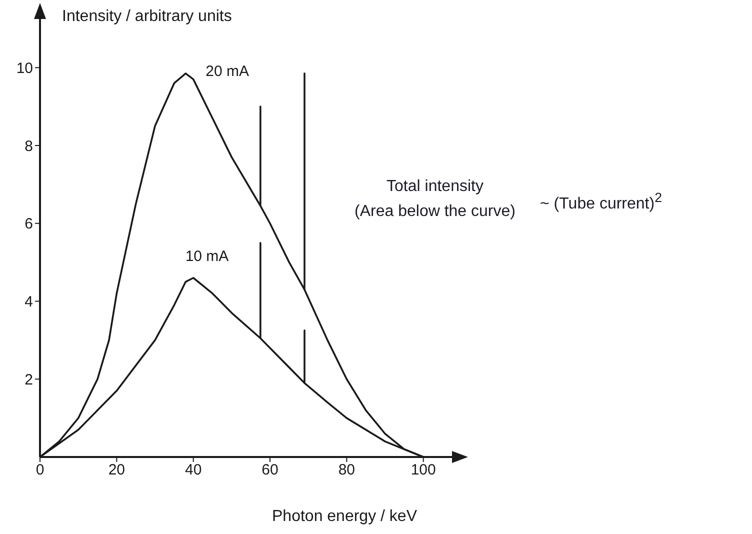  I want to click on y-tick-label: 4, so click(28, 302).